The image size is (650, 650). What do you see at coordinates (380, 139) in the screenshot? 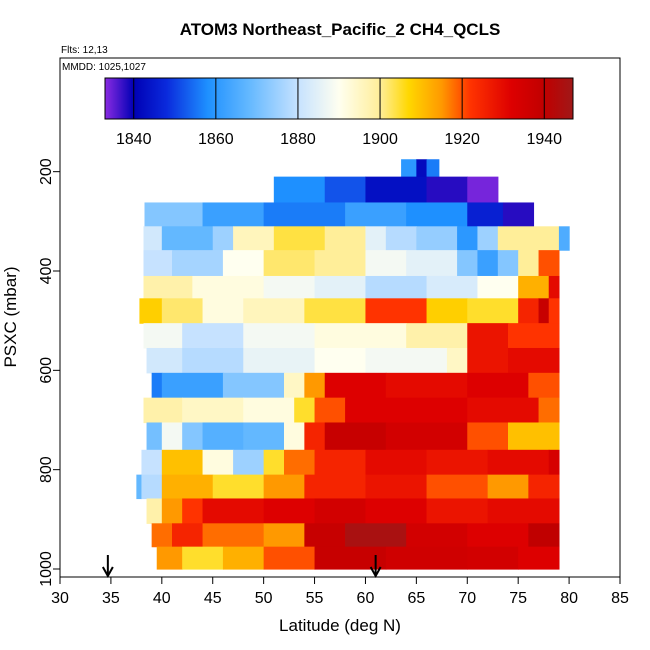
I see `colorbar-tick-label-1900: 1900` at bounding box center [380, 139].